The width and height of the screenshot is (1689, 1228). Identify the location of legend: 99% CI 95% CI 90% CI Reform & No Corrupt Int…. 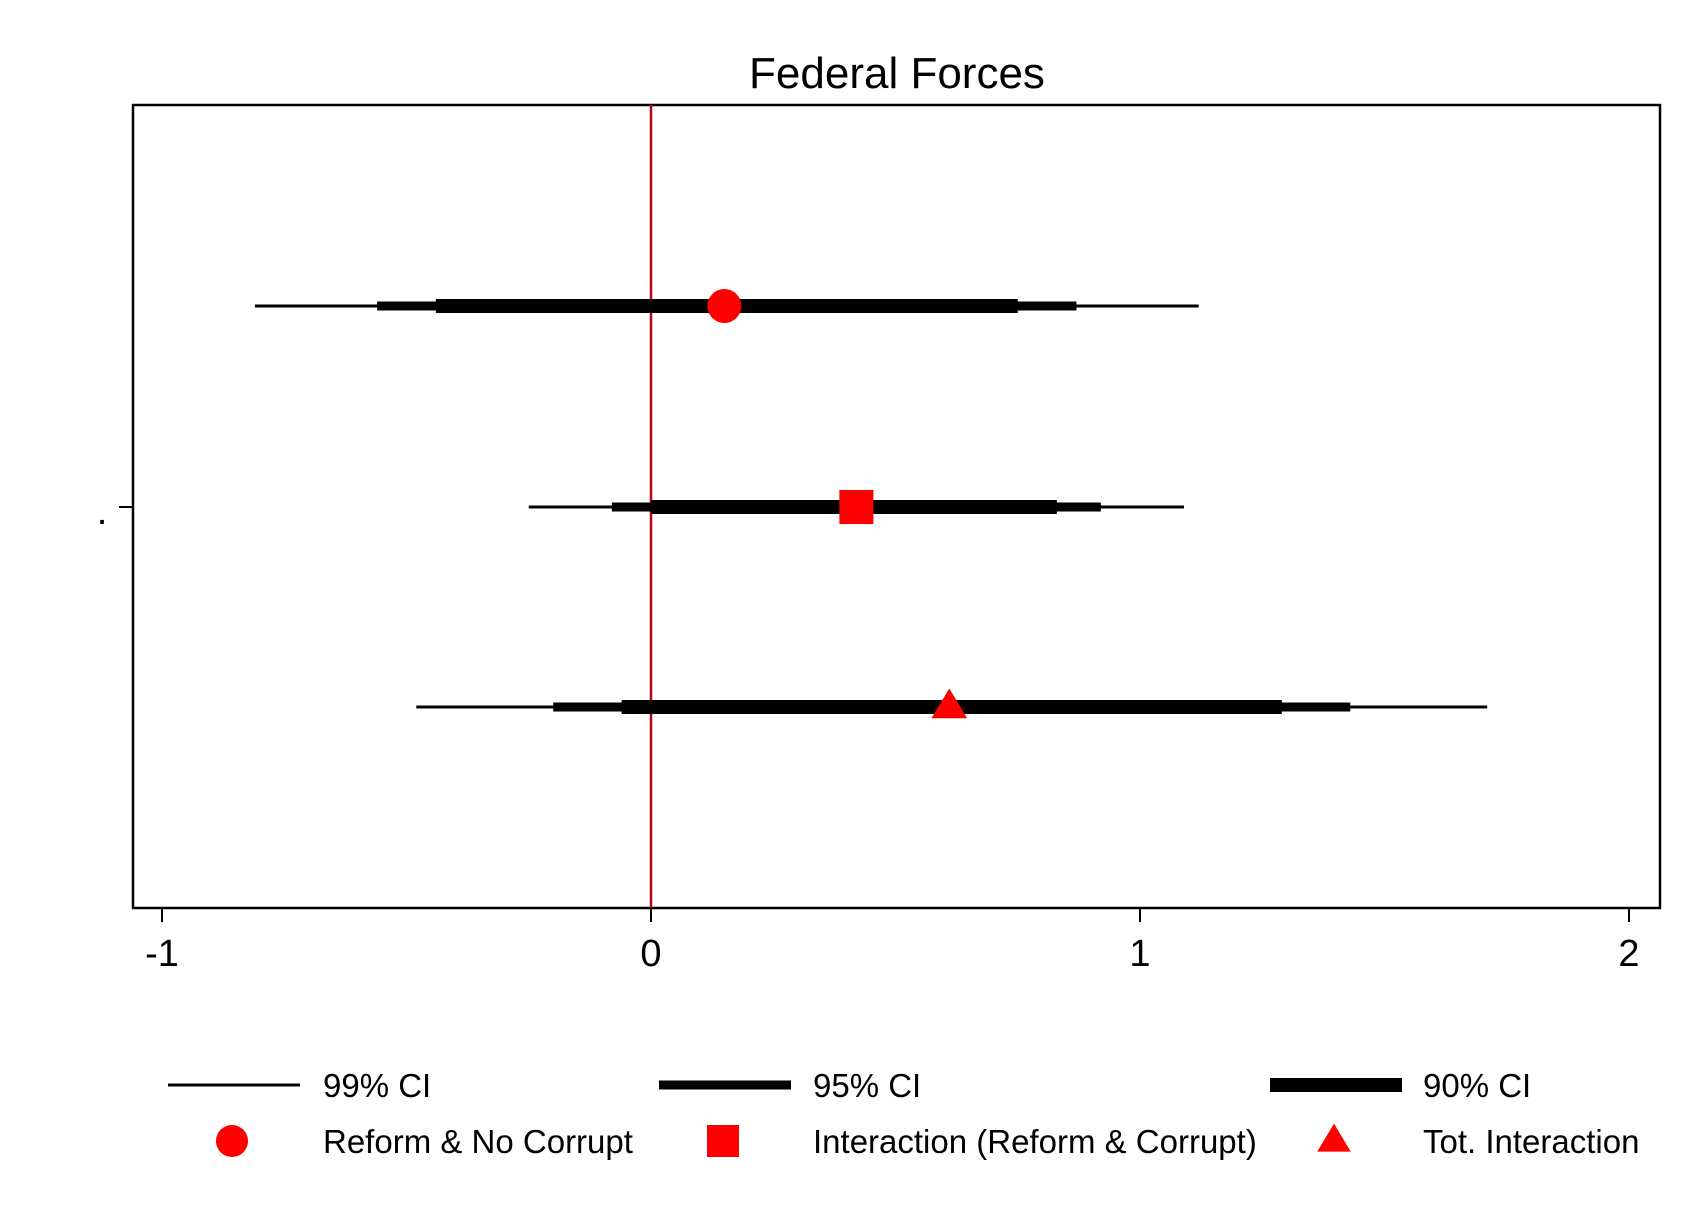
(903, 1113).